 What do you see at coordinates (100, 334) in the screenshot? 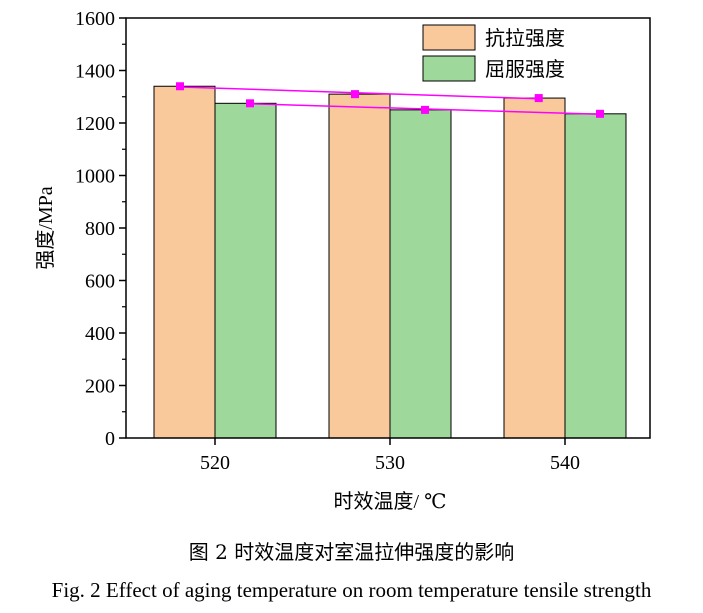
I see `y-tick-label-400: 400` at bounding box center [100, 334].